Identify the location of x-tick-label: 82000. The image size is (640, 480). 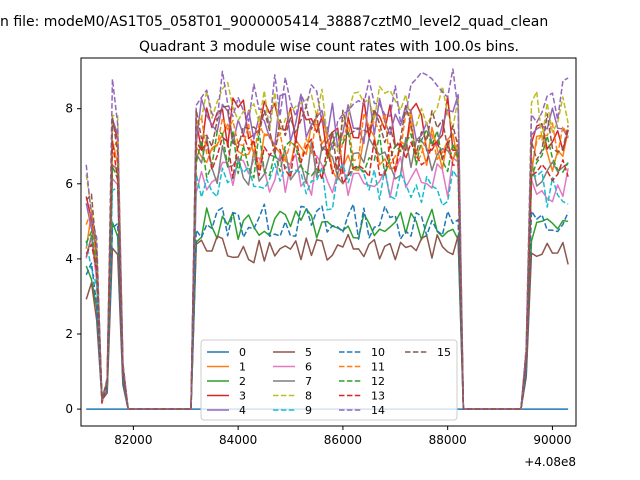
(133, 440).